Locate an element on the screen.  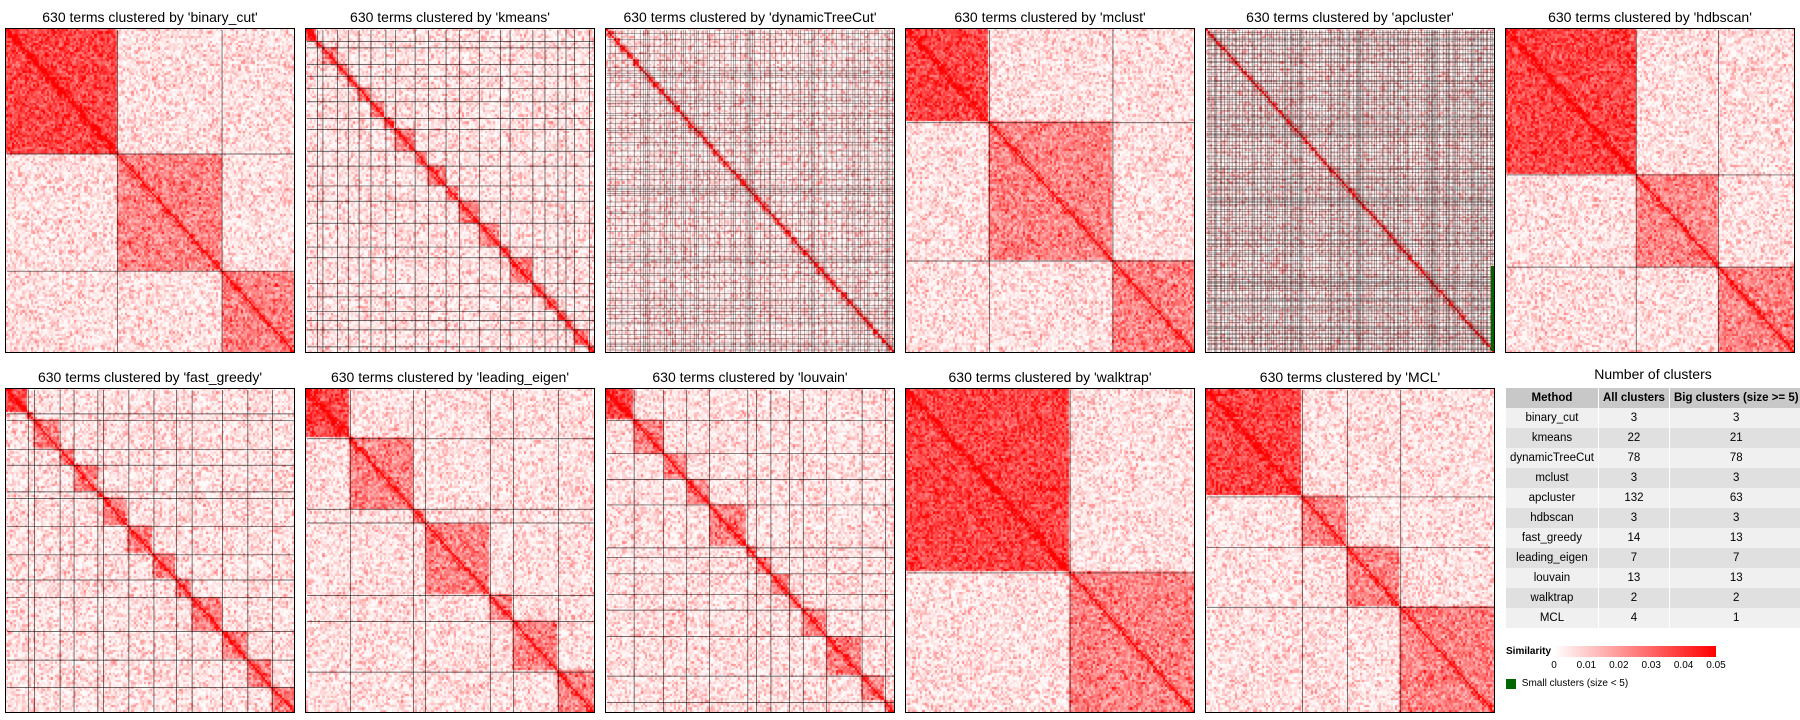
cell-big-clusters: 2 is located at coordinates (1734, 598).